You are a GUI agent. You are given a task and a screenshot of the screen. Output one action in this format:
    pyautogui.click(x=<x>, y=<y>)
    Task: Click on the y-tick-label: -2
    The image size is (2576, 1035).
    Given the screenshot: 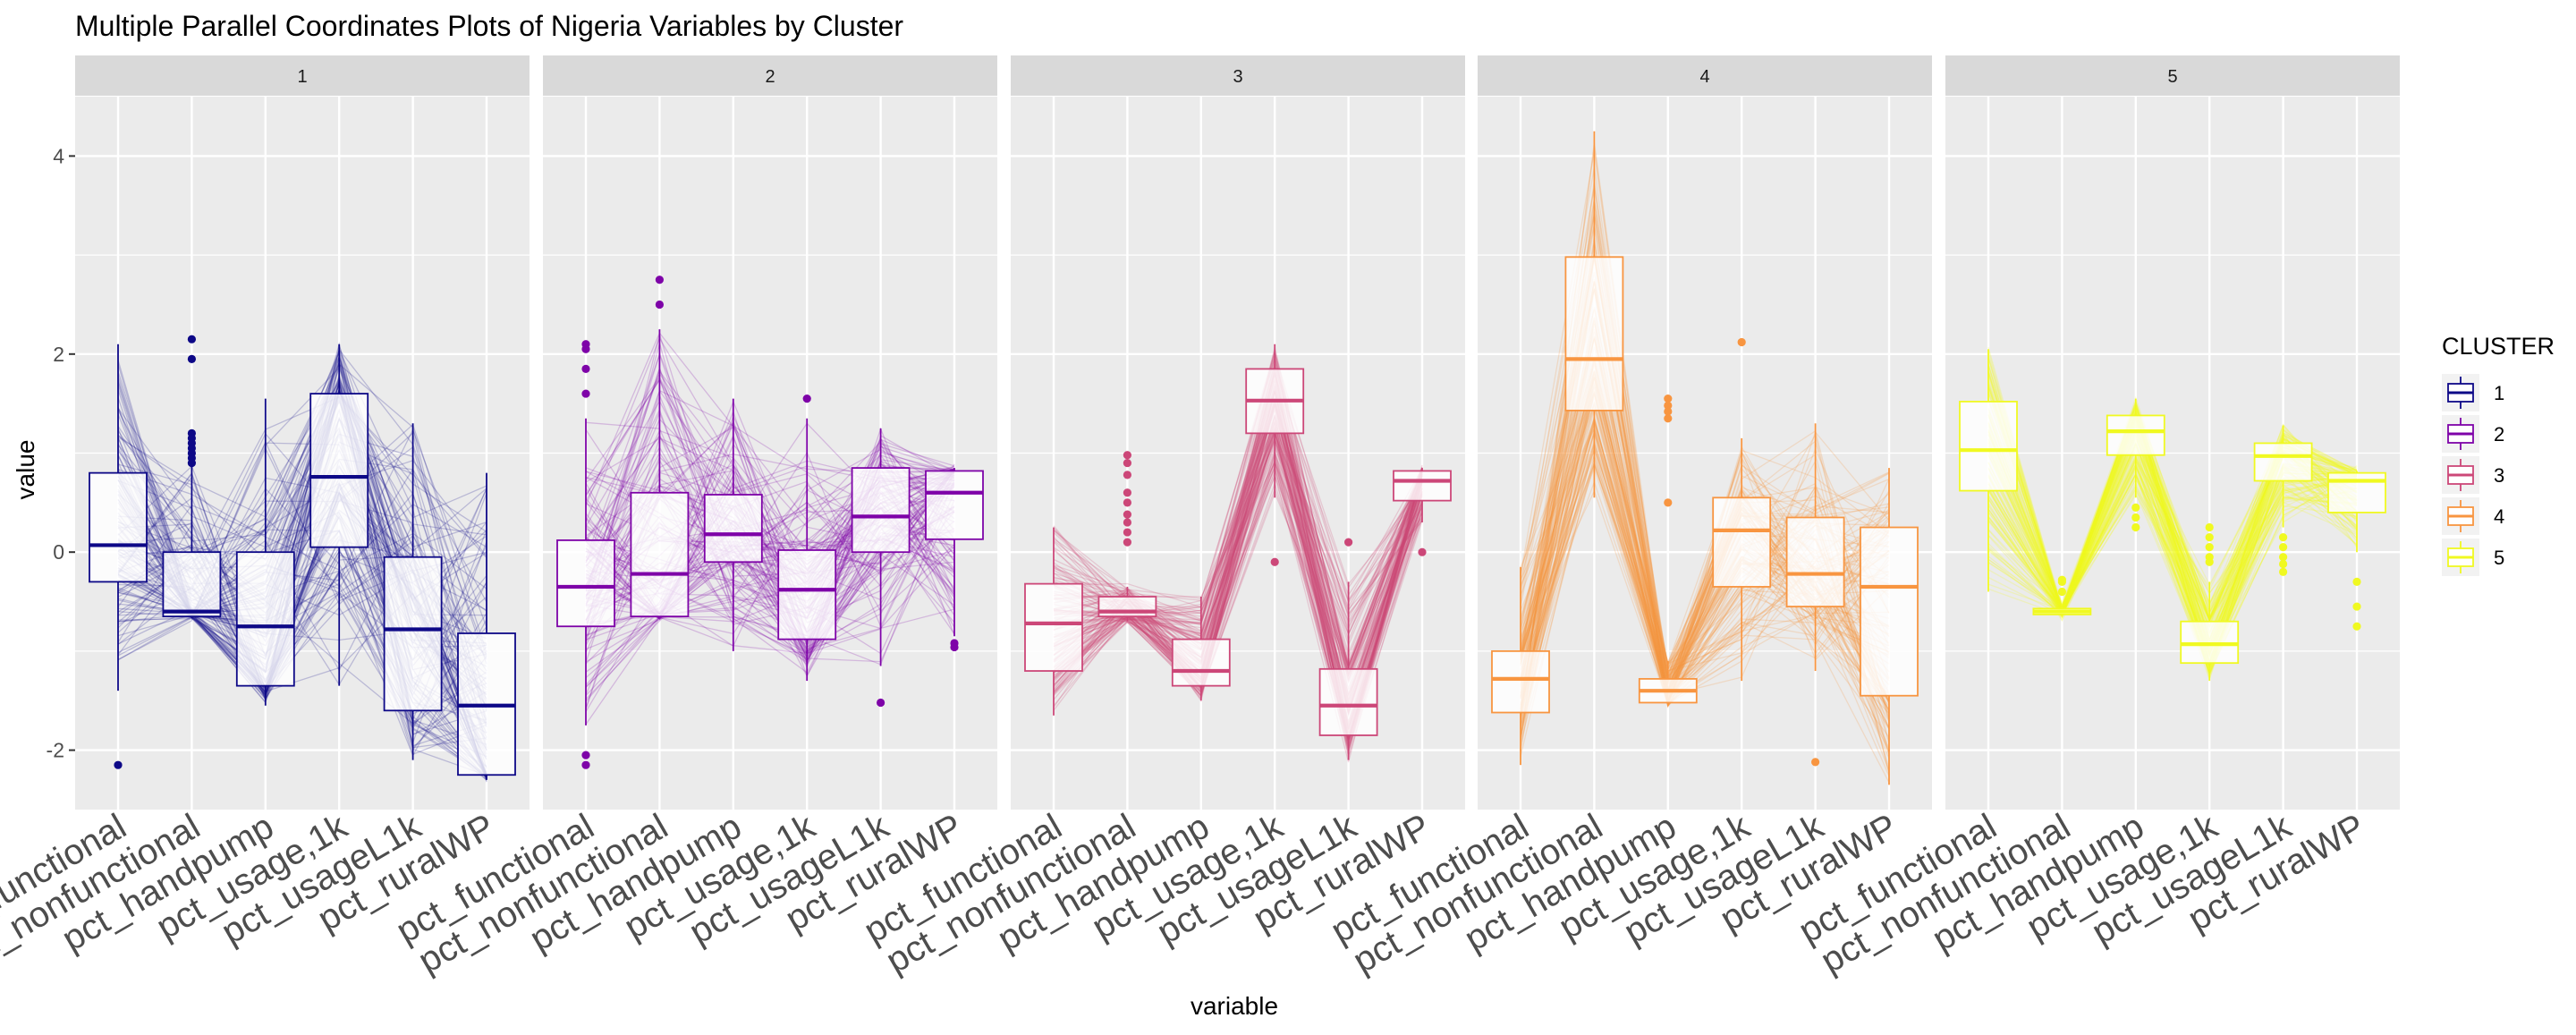 What is the action you would take?
    pyautogui.click(x=55, y=751)
    